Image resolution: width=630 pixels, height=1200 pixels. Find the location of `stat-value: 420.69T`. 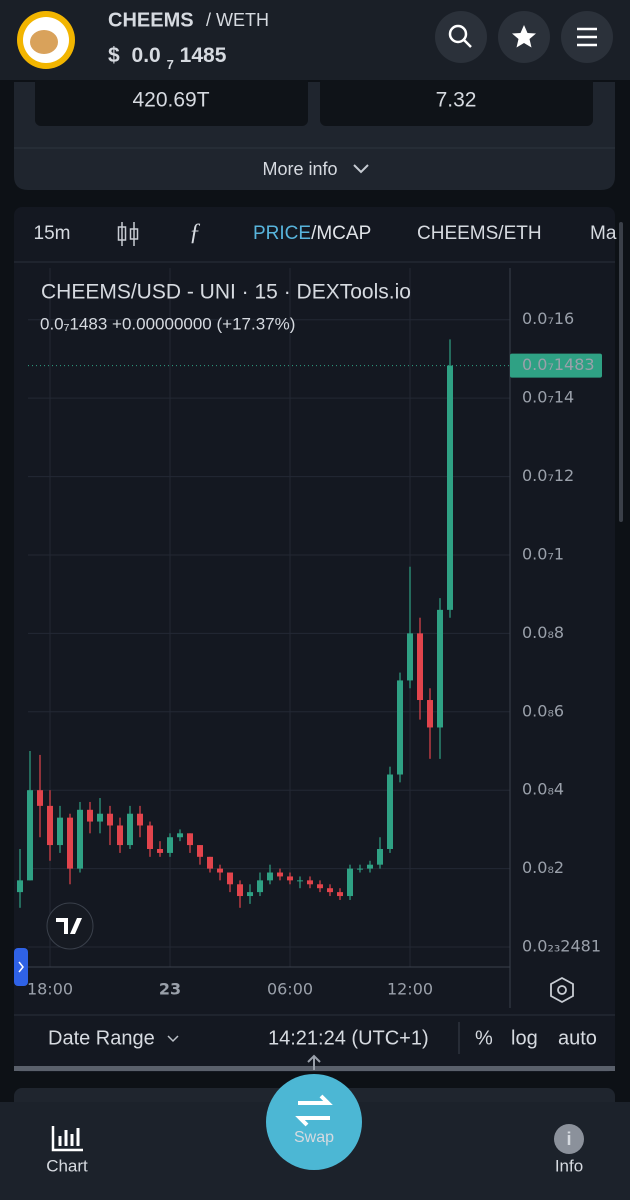

stat-value: 420.69T is located at coordinates (170, 100).